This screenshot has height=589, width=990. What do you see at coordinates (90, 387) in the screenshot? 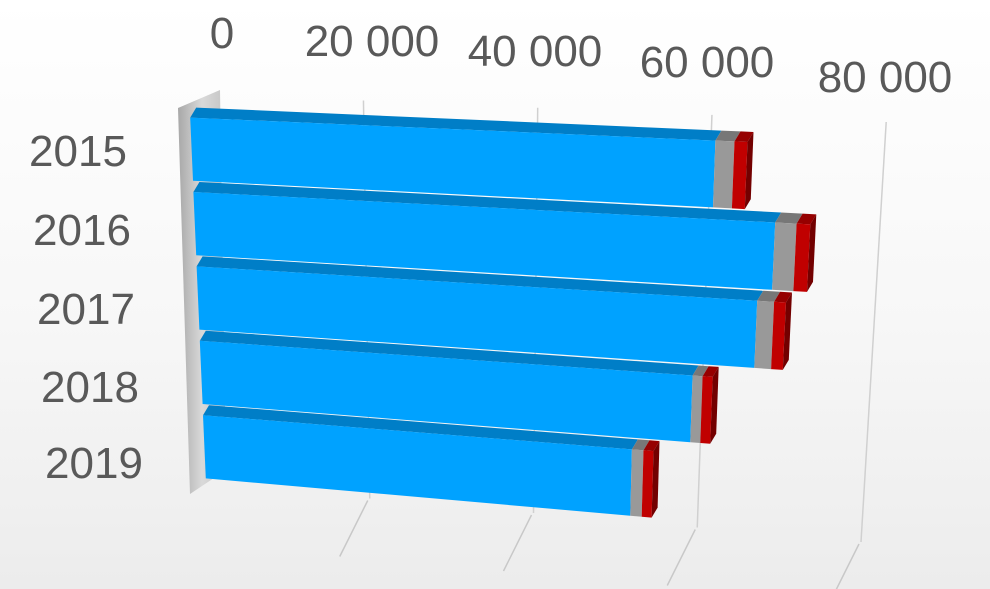
I see `category-label: 2018` at bounding box center [90, 387].